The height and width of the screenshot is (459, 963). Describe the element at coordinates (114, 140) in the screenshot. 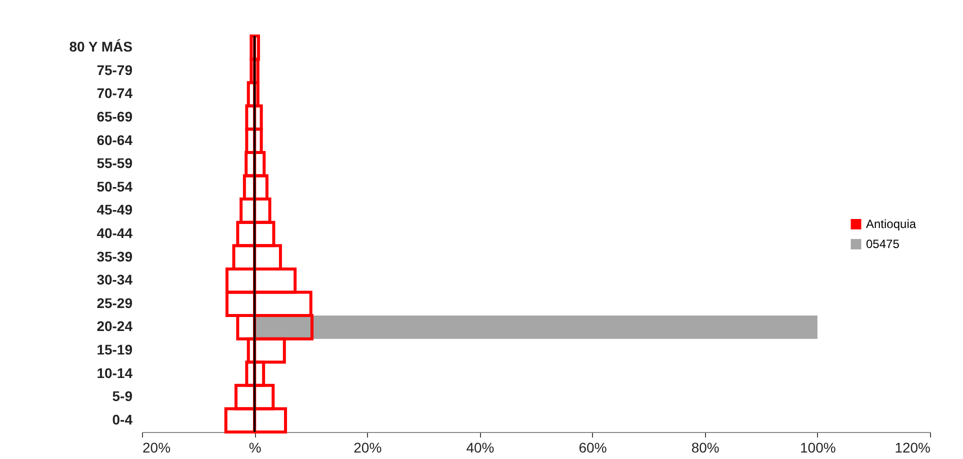

I see `y-tick-label: 60-64` at that location.